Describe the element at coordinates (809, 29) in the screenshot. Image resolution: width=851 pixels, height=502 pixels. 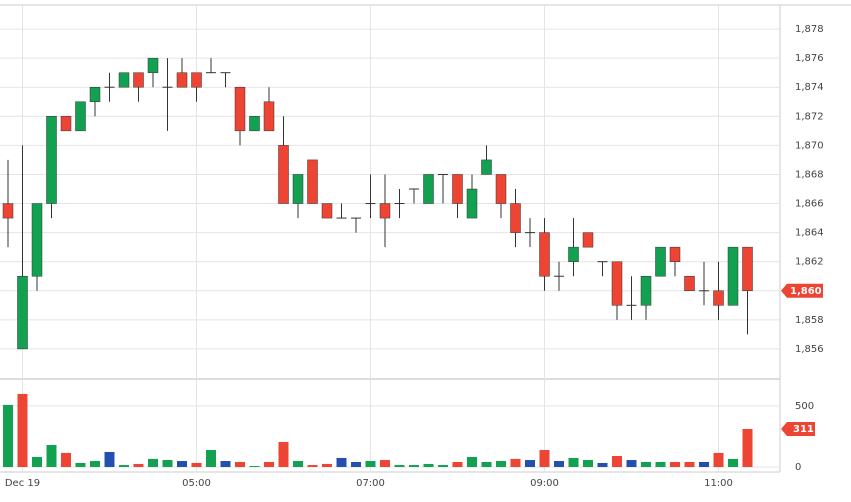
I see `y-tick-label: 1,878` at that location.